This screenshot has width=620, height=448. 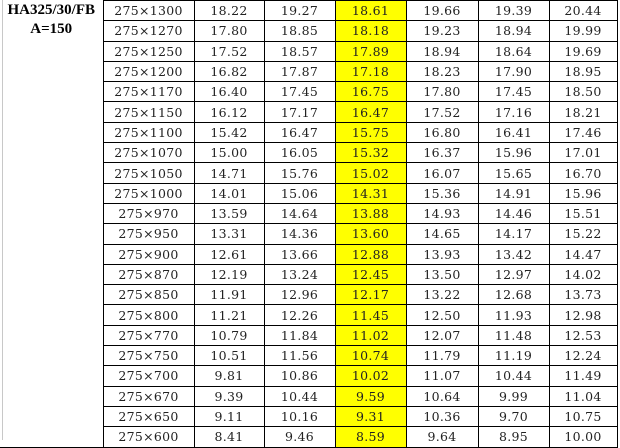 I want to click on value-cell: 17.87, so click(x=299, y=71).